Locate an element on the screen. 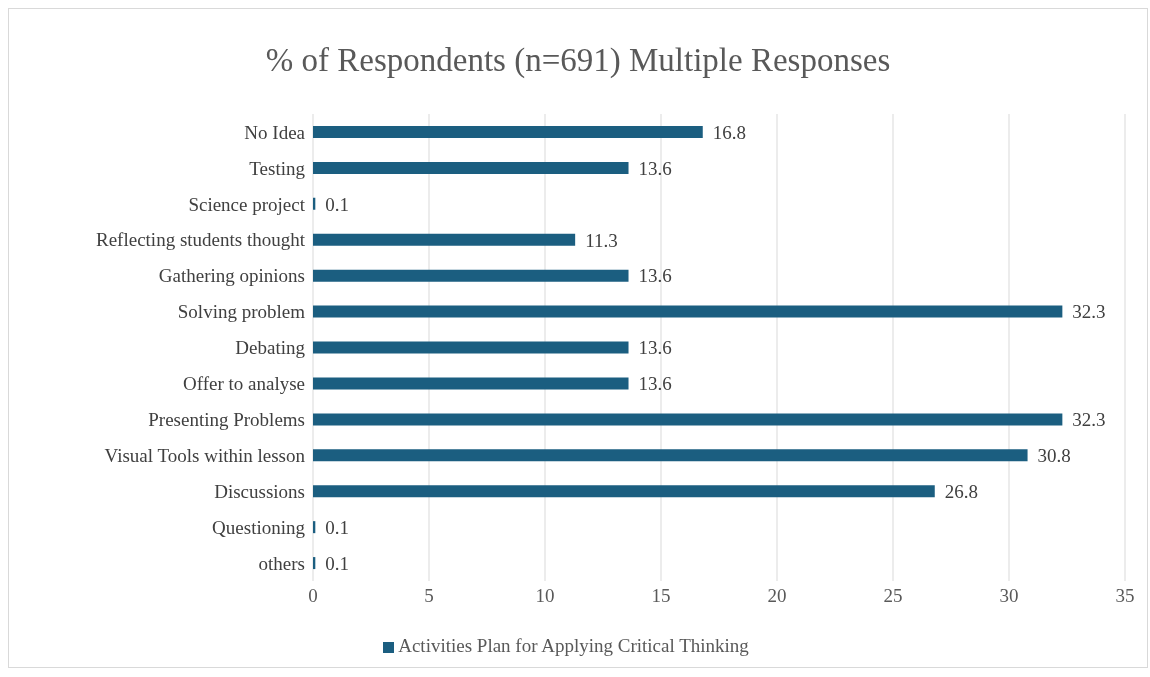  y-tick-label: Visual Tools within lesson is located at coordinates (205, 456).